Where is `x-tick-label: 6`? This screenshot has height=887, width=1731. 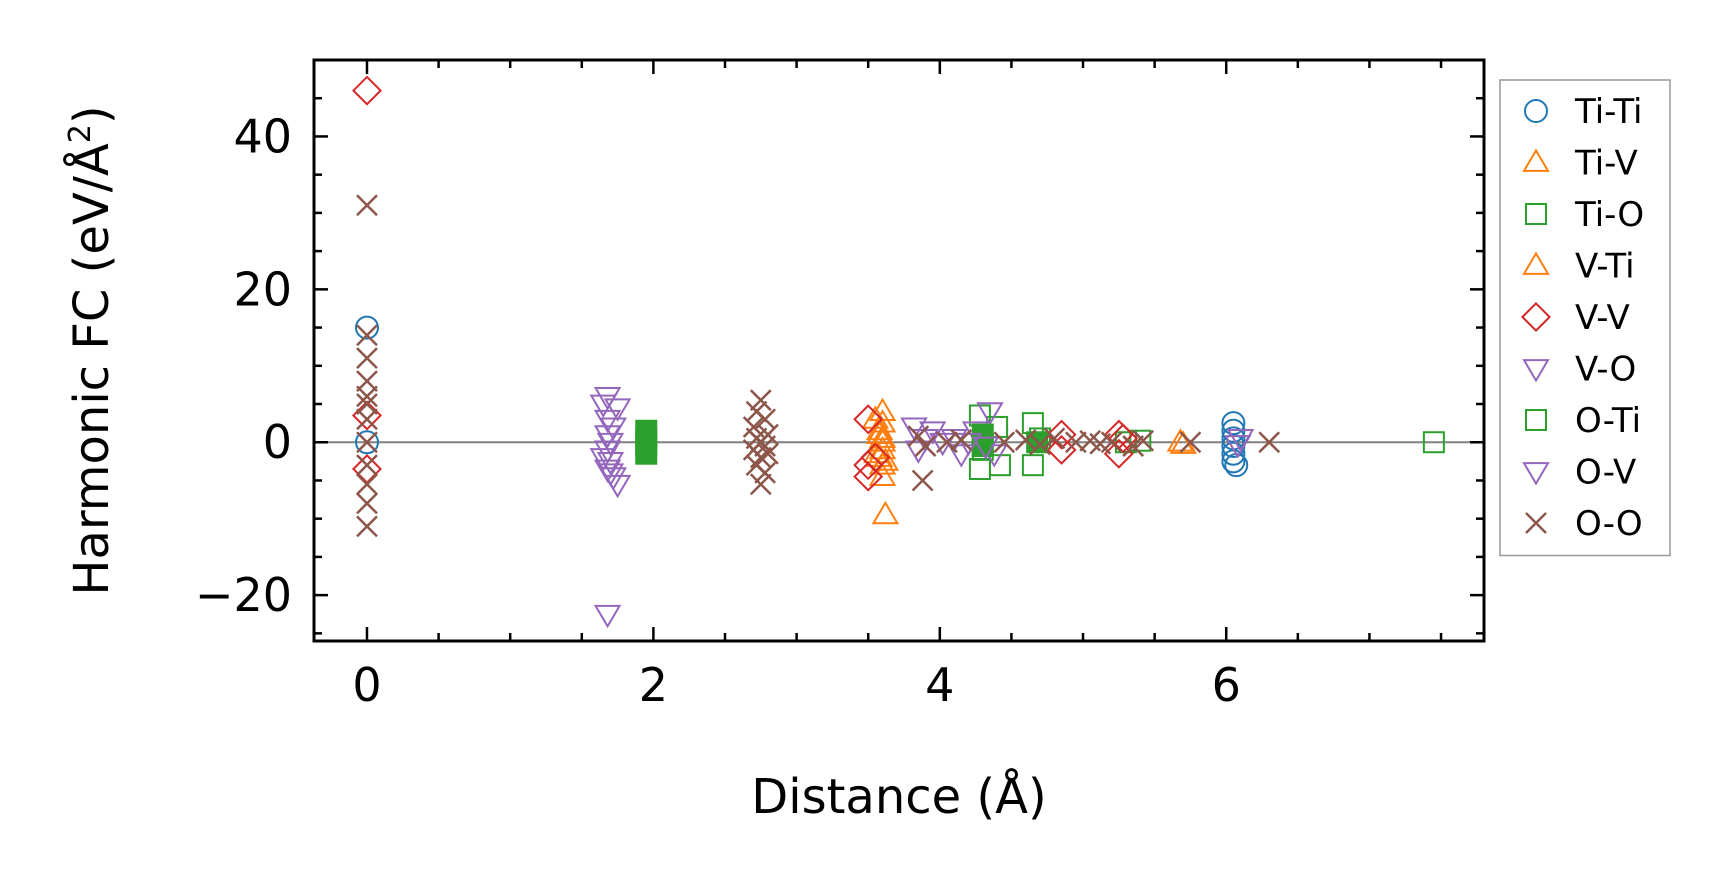 x-tick-label: 6 is located at coordinates (1226, 685).